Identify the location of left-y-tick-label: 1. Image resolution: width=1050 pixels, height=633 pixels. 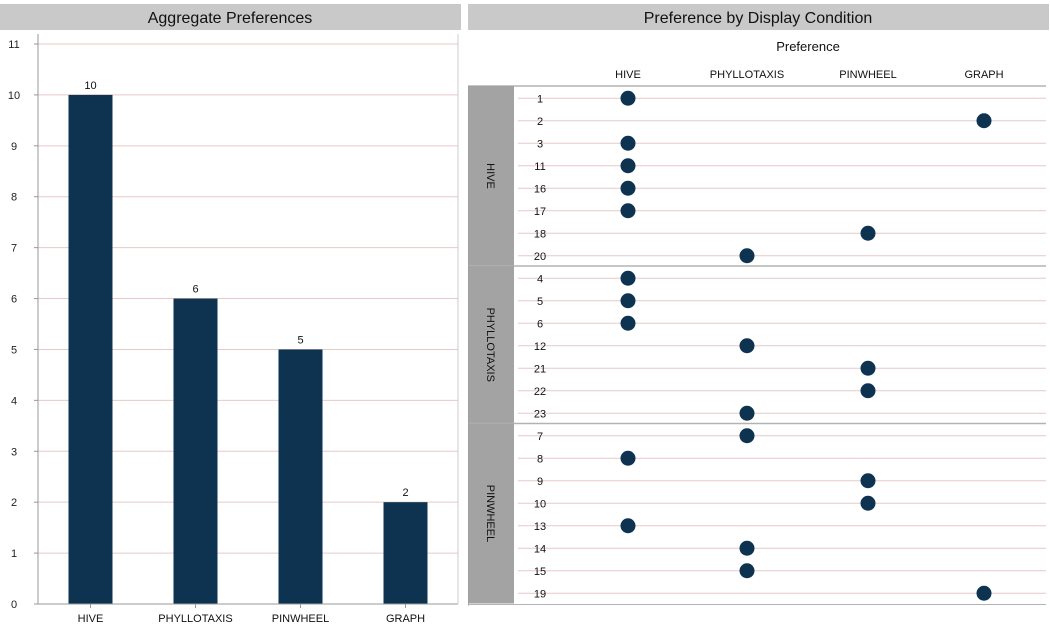
(14, 554).